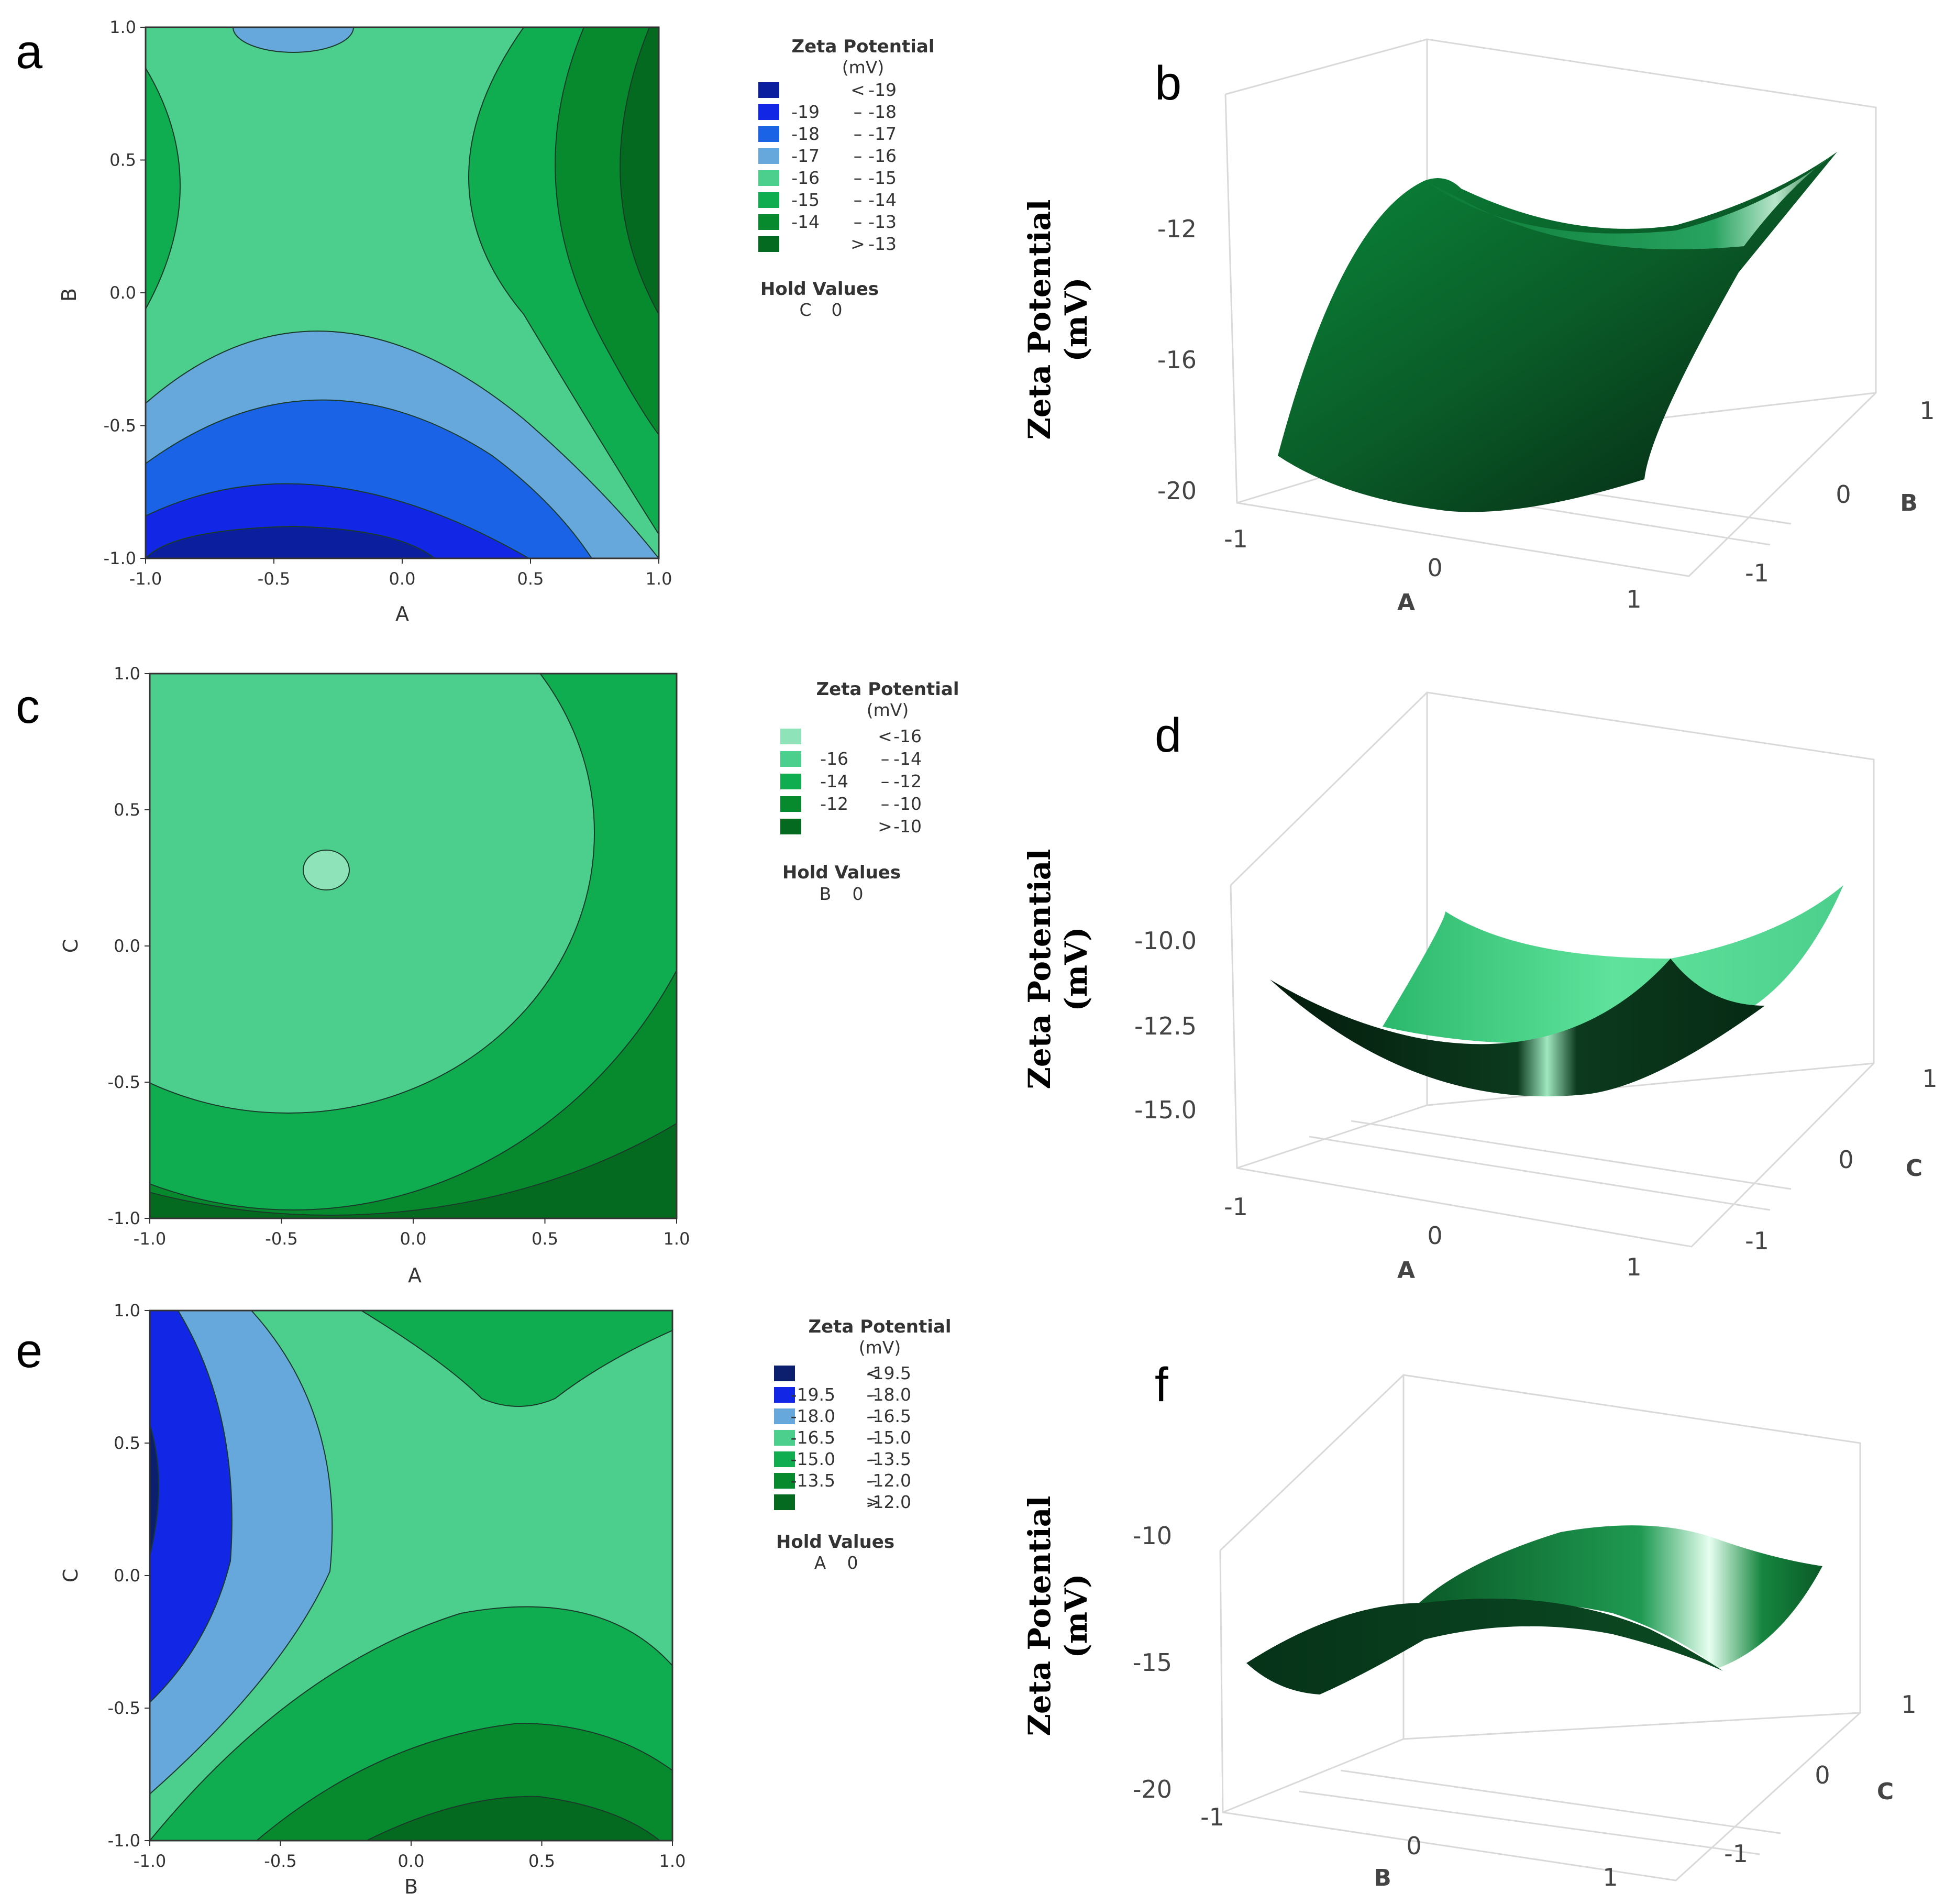 The height and width of the screenshot is (1904, 1945). Describe the element at coordinates (411, 1886) in the screenshot. I see `x-axis-title-e: B` at that location.